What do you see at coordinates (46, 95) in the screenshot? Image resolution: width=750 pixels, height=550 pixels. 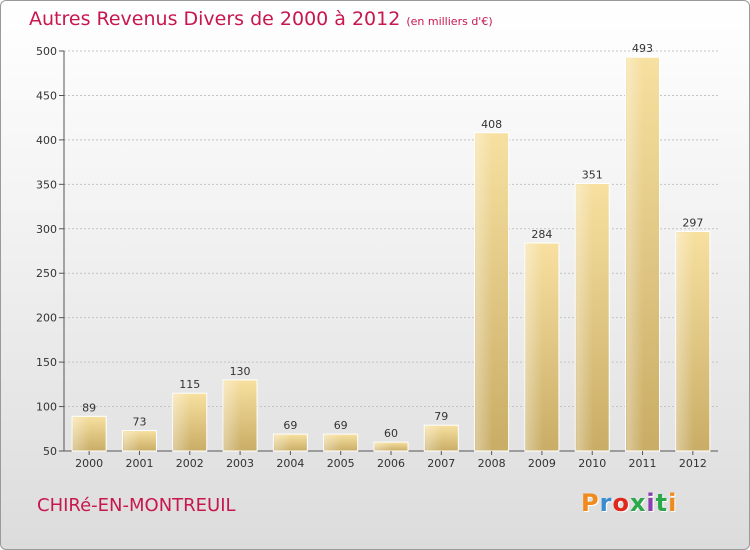 I see `y-tick-label: 450` at bounding box center [46, 95].